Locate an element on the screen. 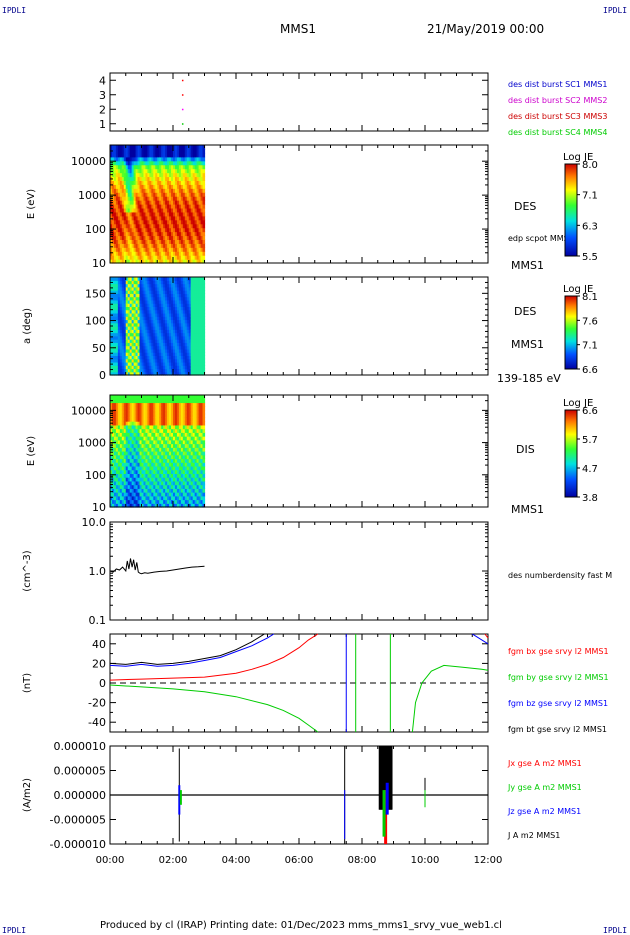 This screenshot has height=935, width=630. panel-right-label: DIS is located at coordinates (525, 449).